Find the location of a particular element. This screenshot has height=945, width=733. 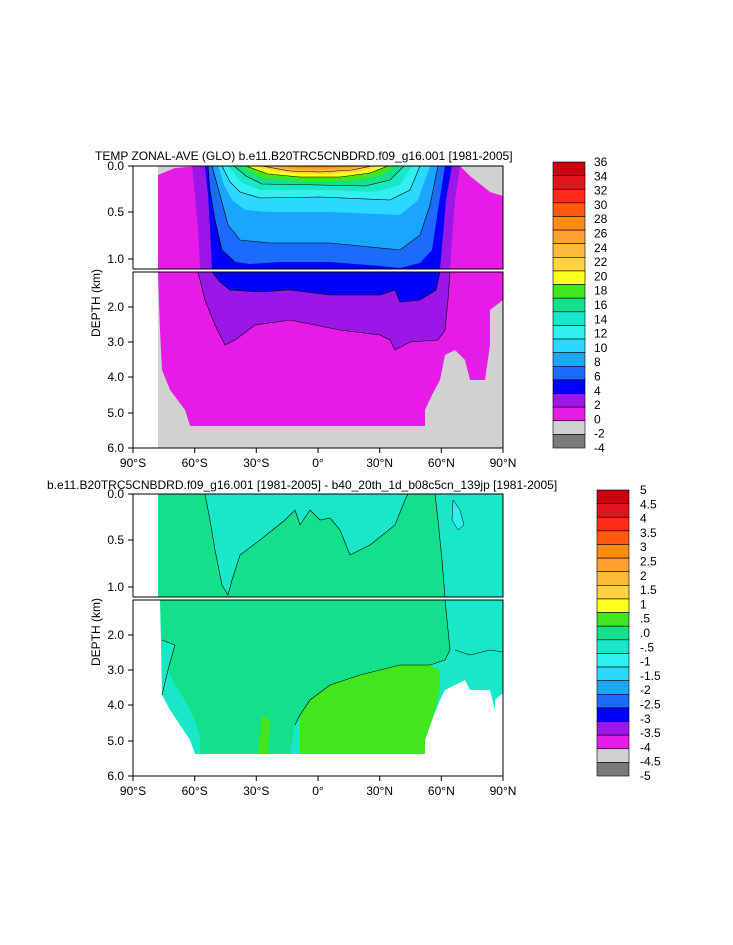

colorbar-label: 1 is located at coordinates (643, 604).